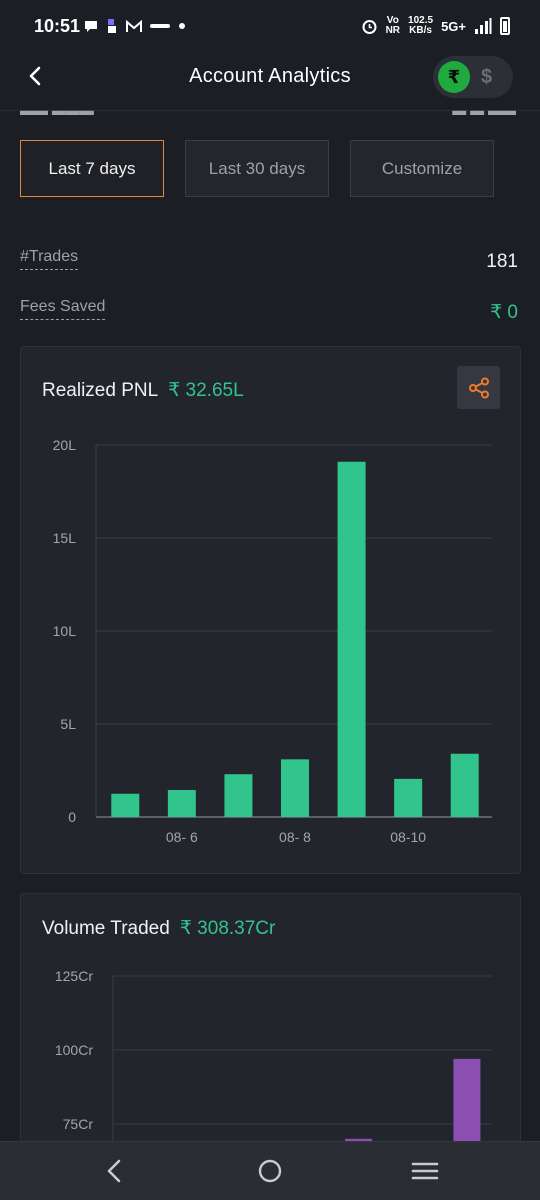  Describe the element at coordinates (504, 312) in the screenshot. I see `fees-saved-value: ₹ 0` at that location.